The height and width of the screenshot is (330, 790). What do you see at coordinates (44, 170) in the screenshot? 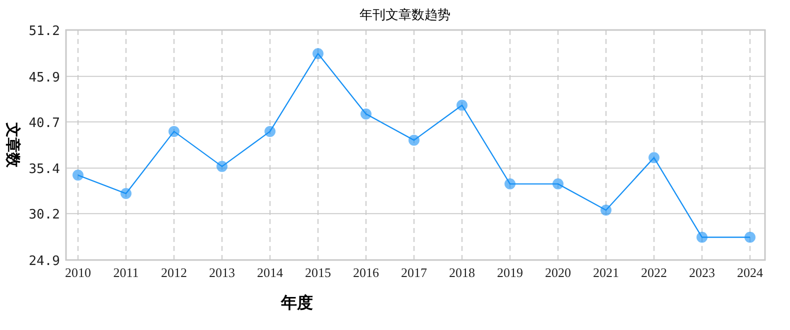
I see `y-tick-label: 35.4` at bounding box center [44, 170].